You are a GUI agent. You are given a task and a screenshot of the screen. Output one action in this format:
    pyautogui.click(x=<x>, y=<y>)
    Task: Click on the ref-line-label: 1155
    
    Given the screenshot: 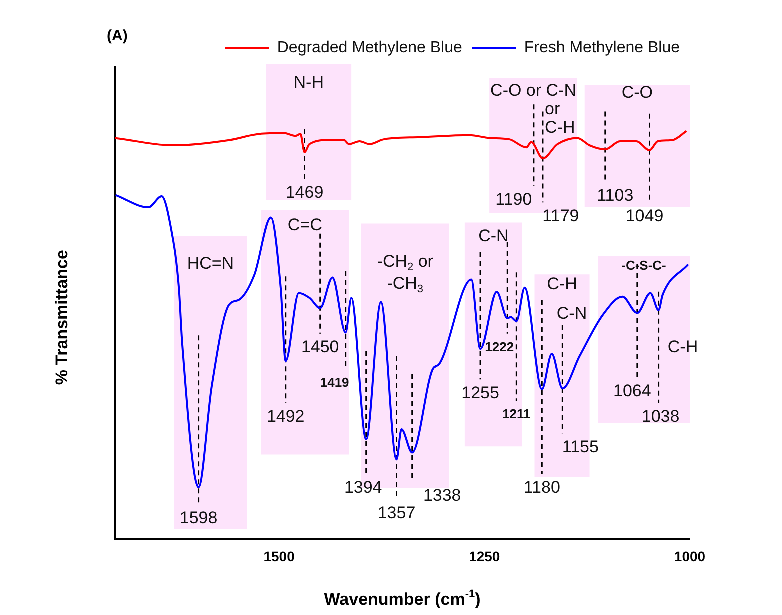 What is the action you would take?
    pyautogui.click(x=580, y=446)
    